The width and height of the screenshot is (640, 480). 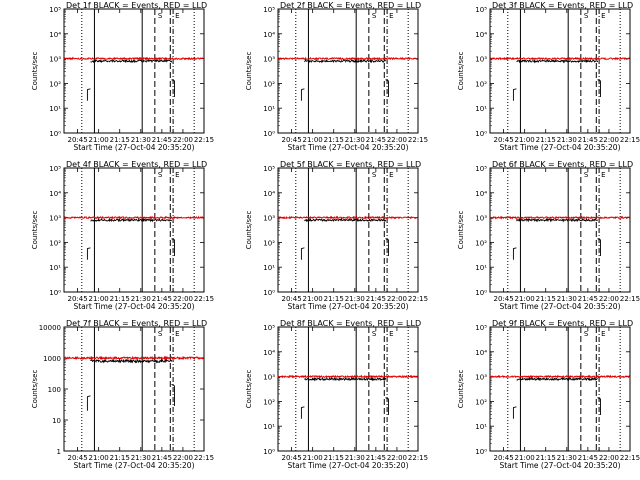 I want to click on plot-title: Det 5f BLACK = Events, RED = LLD, so click(x=350, y=164).